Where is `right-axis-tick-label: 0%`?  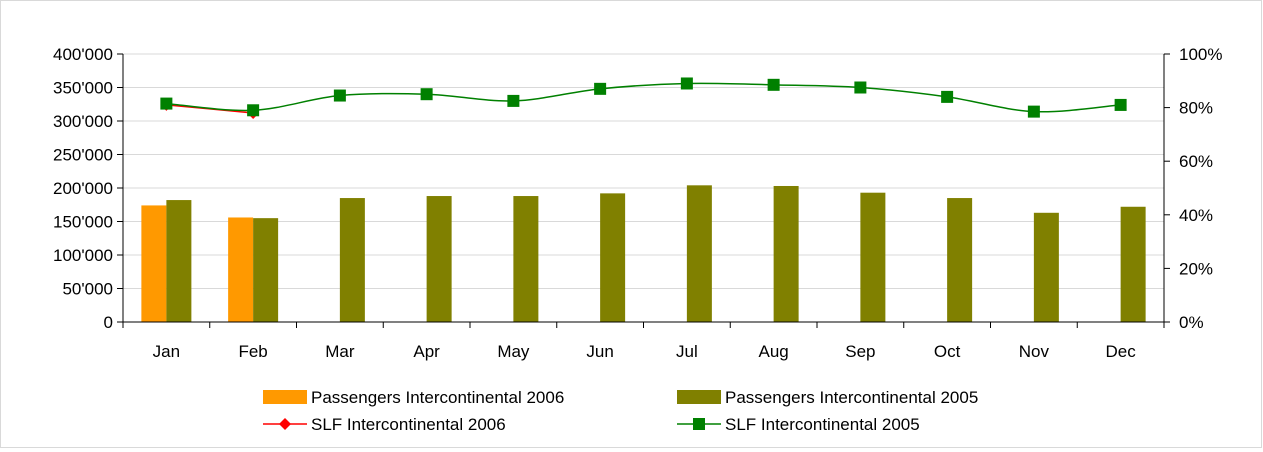
right-axis-tick-label: 0% is located at coordinates (1191, 322).